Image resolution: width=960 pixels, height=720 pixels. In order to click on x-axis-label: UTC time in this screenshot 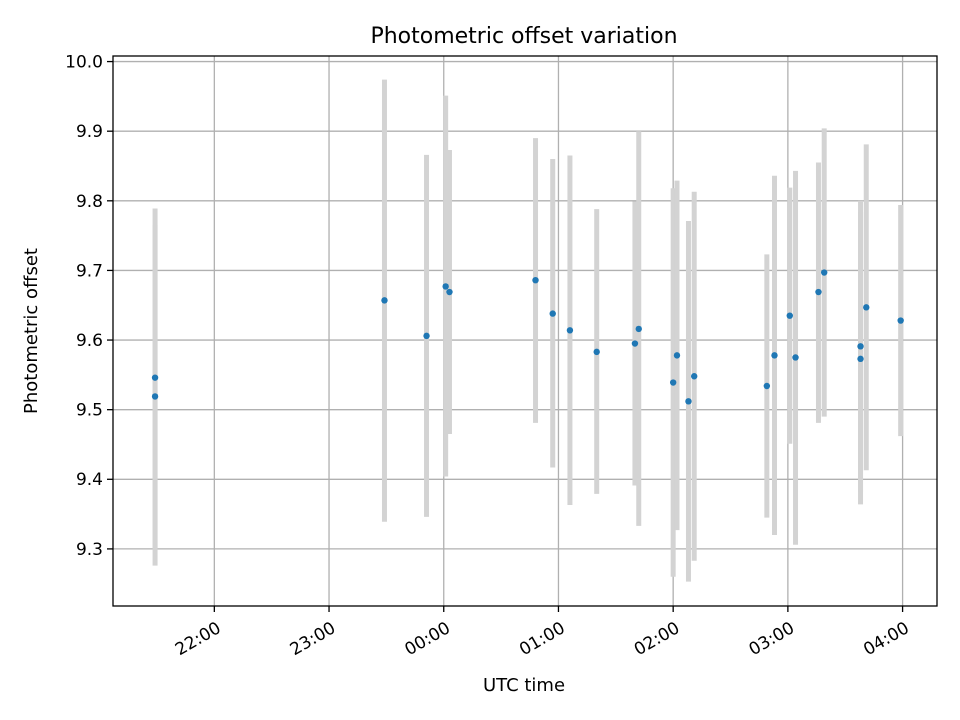, I will do `click(524, 685)`.